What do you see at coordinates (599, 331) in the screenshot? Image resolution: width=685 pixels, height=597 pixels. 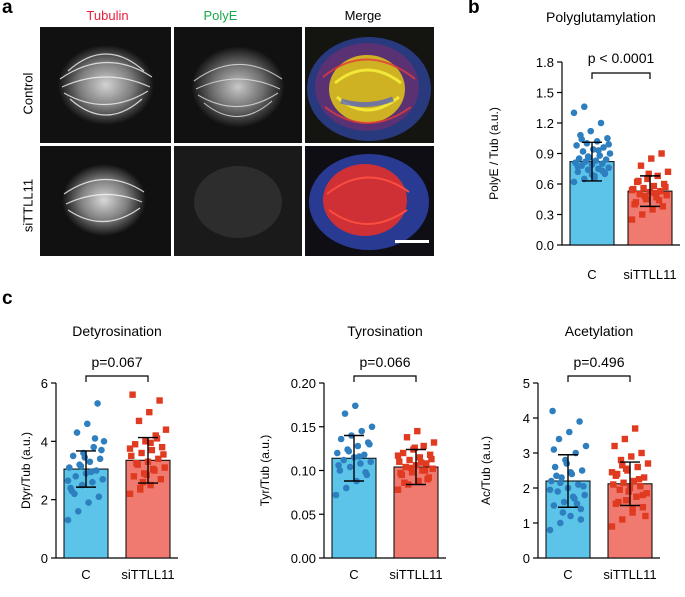 I see `chart-title: Acetylation` at bounding box center [599, 331].